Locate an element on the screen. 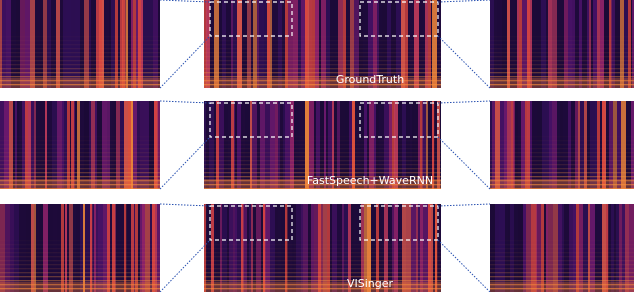 This screenshot has width=634, height=292. panel-label: VISinger is located at coordinates (370, 283).